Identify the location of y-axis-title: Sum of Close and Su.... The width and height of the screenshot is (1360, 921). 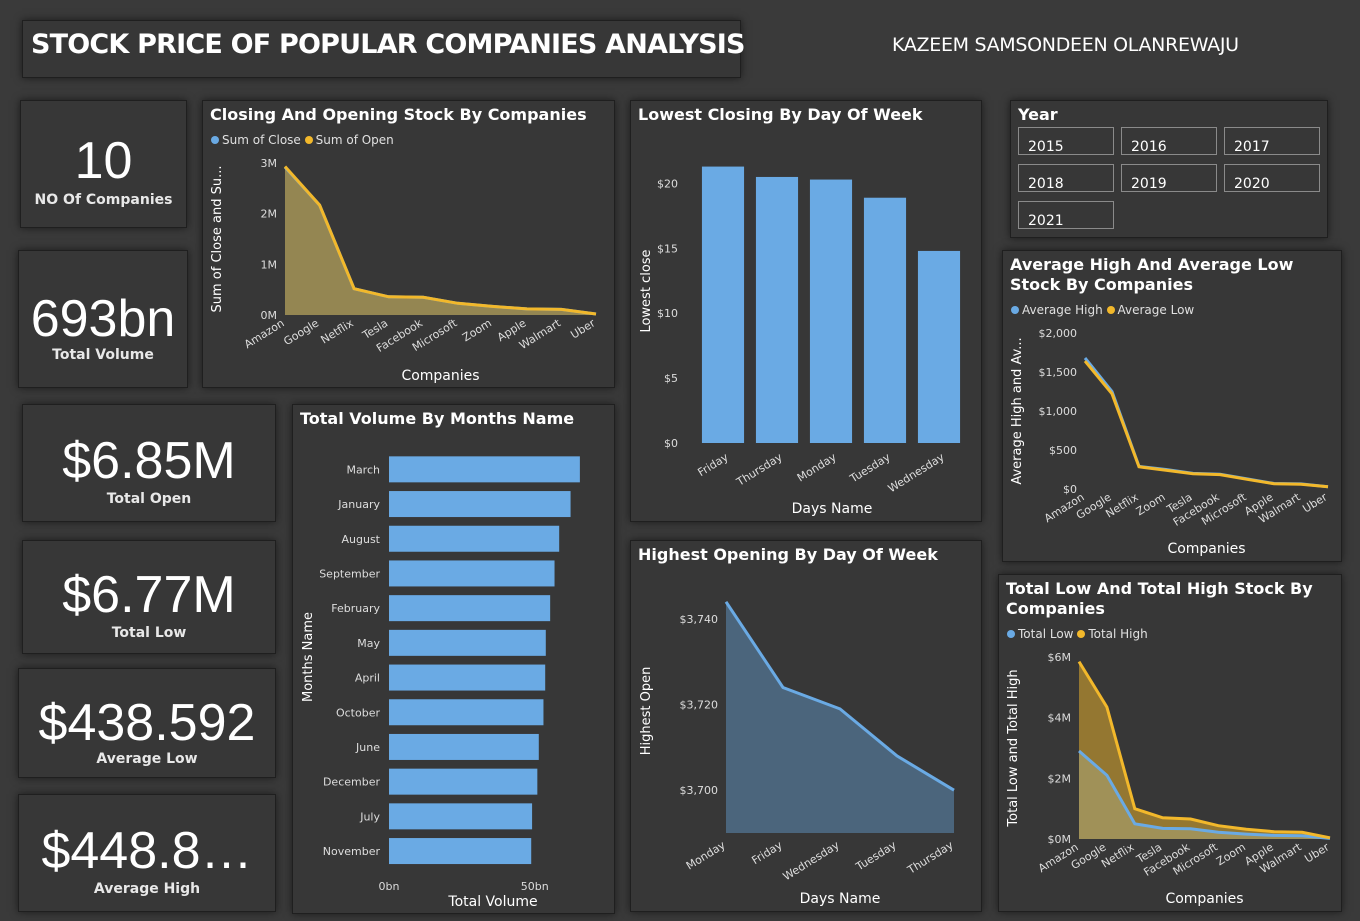
(217, 239).